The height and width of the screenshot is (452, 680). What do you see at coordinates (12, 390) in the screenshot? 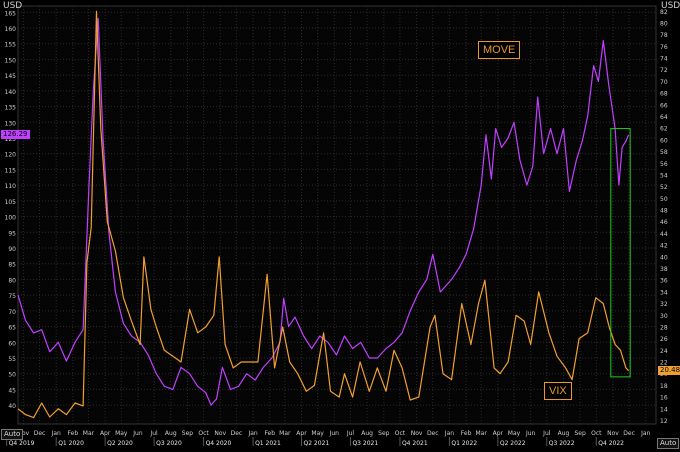
I see `left-tick-label: 45` at bounding box center [12, 390].